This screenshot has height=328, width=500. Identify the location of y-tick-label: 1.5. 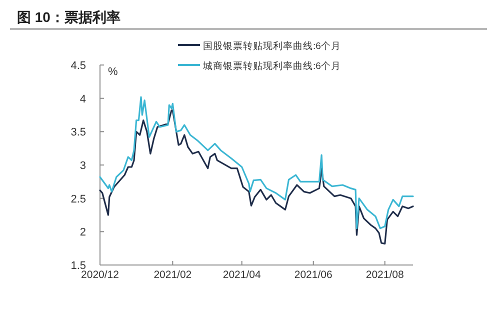
(78, 266).